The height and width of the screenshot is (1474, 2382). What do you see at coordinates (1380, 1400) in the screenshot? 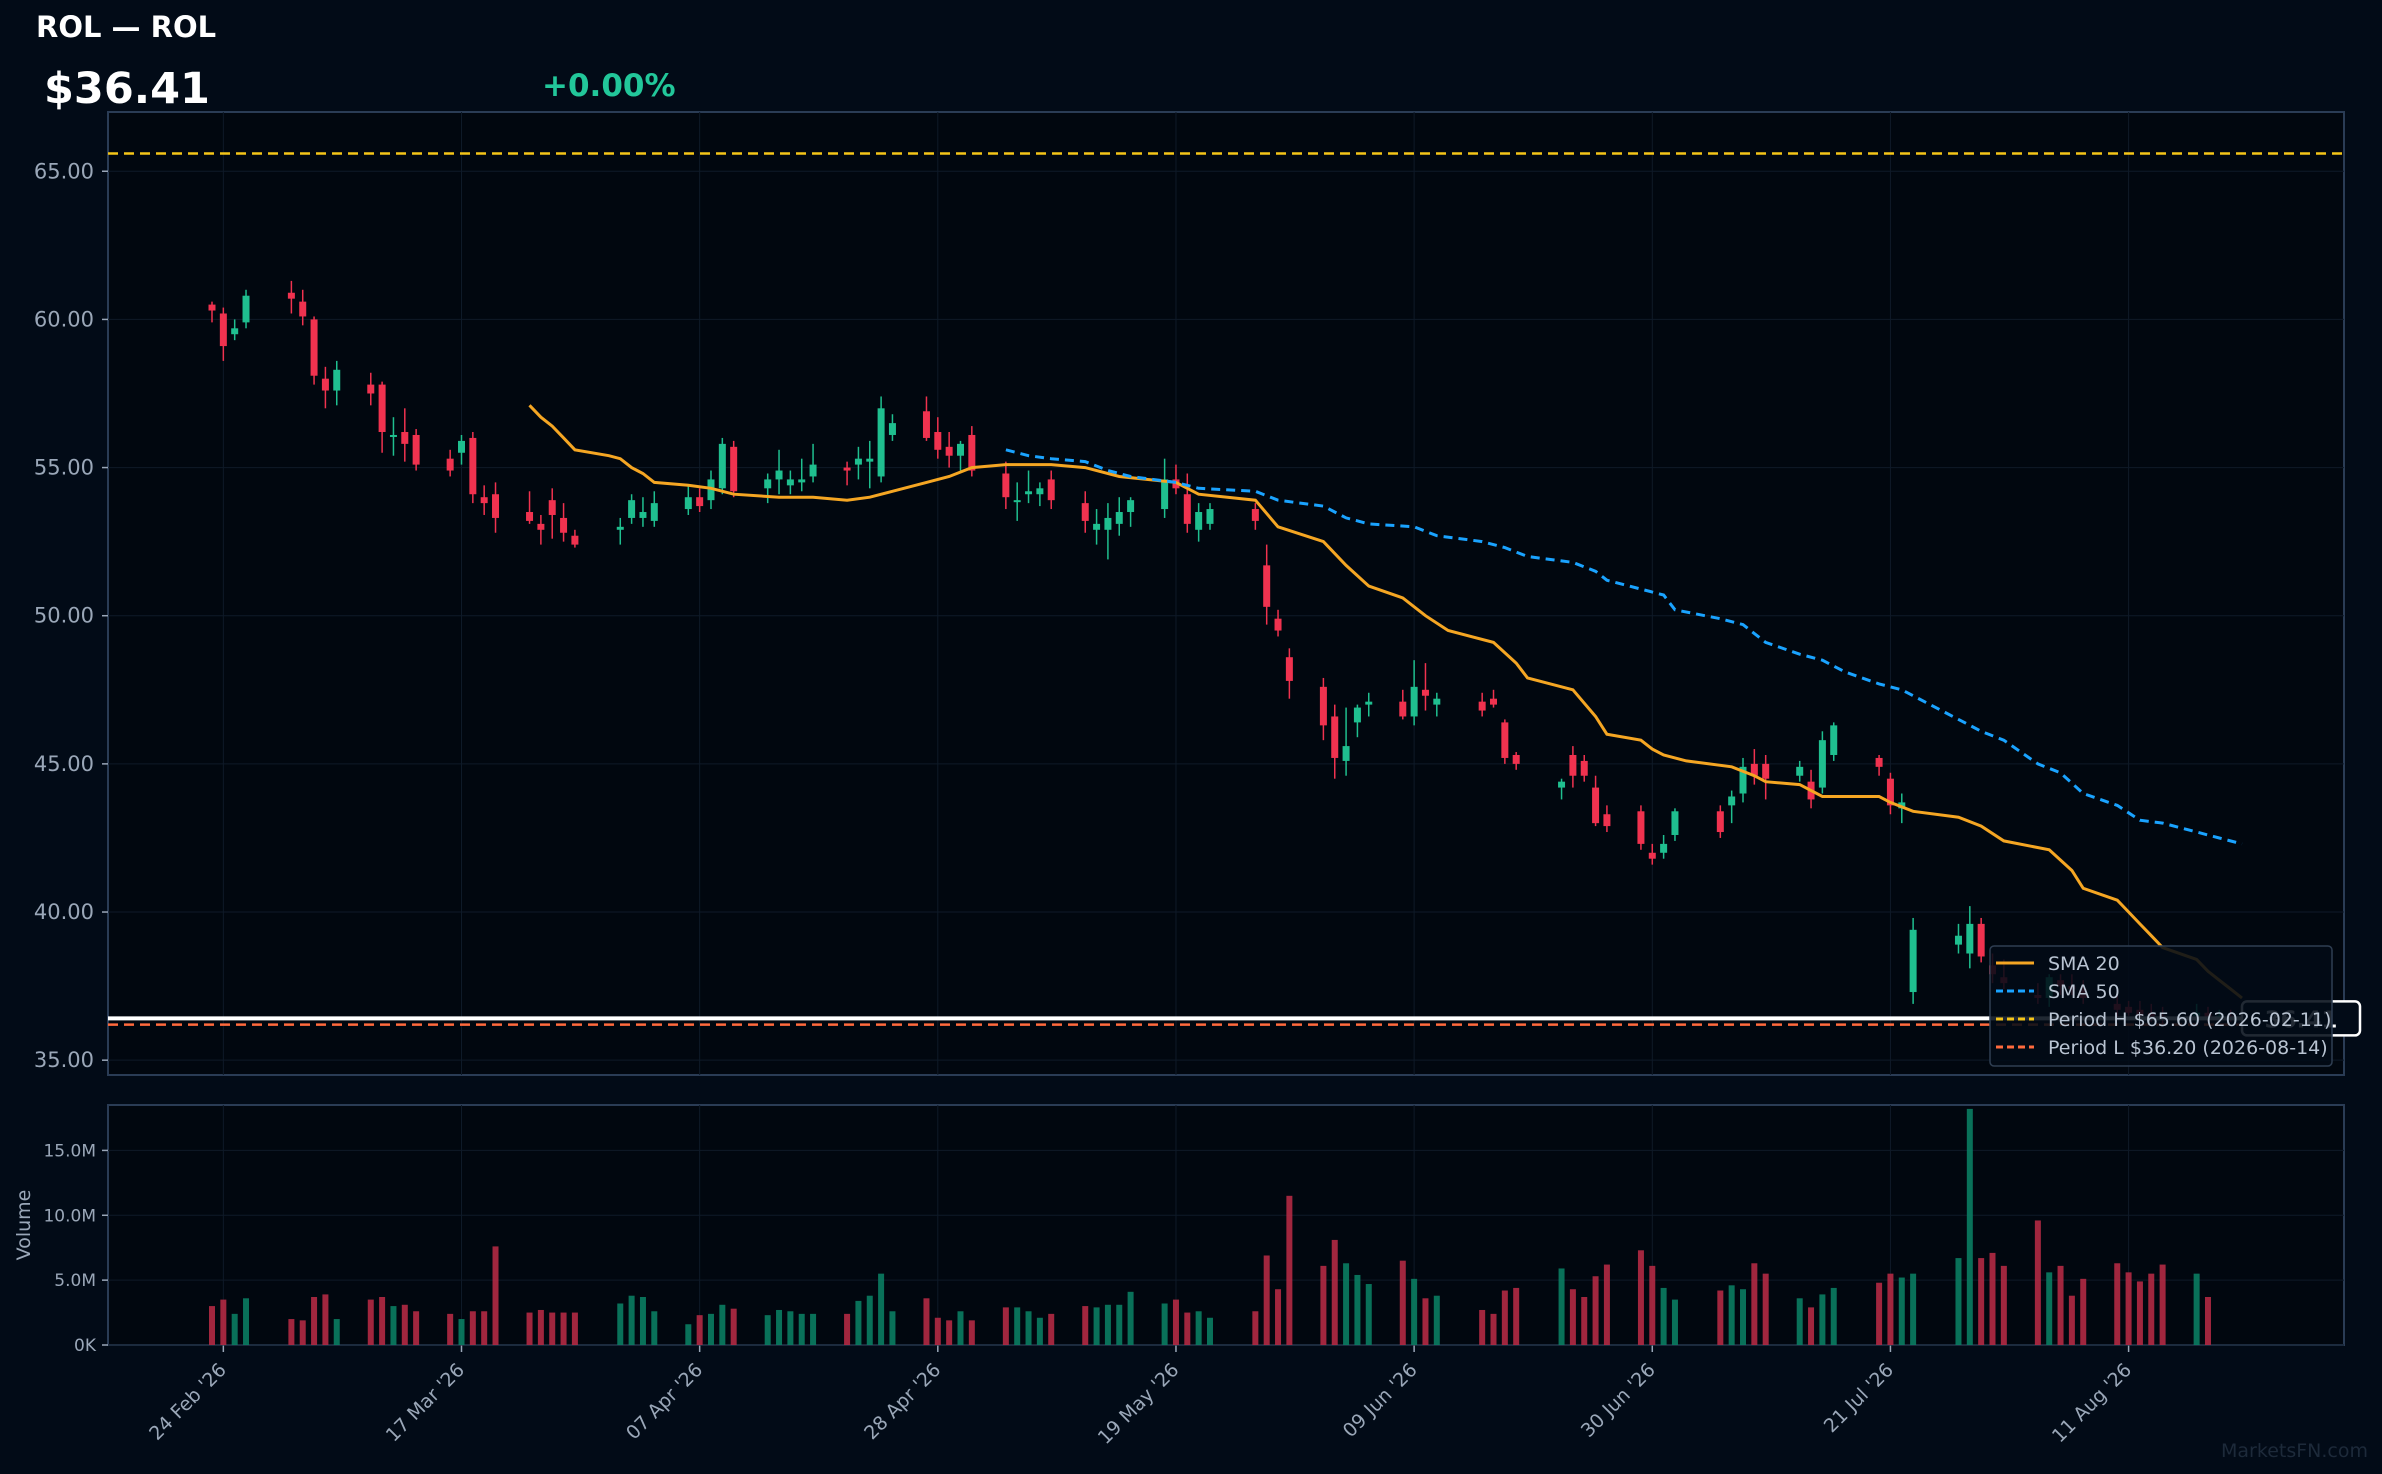
I see `x-tick-label: 09 Jun '26` at bounding box center [1380, 1400].